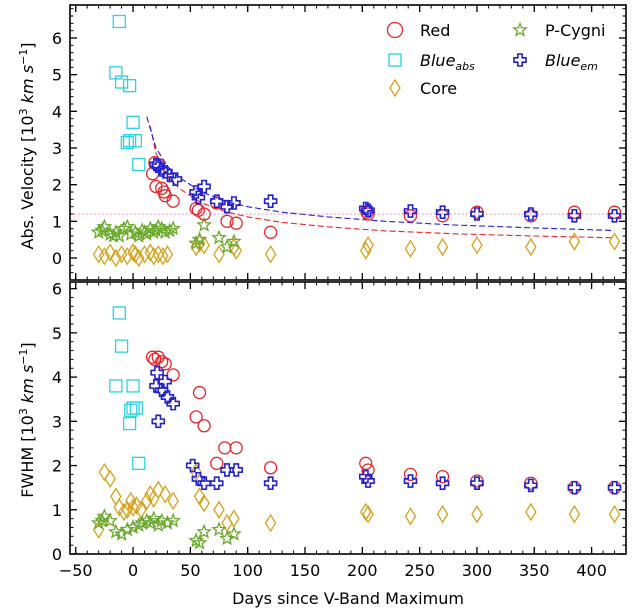  What do you see at coordinates (495, 59) in the screenshot?
I see `legend: Red P-Cygni Blueabs Blueem Core` at bounding box center [495, 59].